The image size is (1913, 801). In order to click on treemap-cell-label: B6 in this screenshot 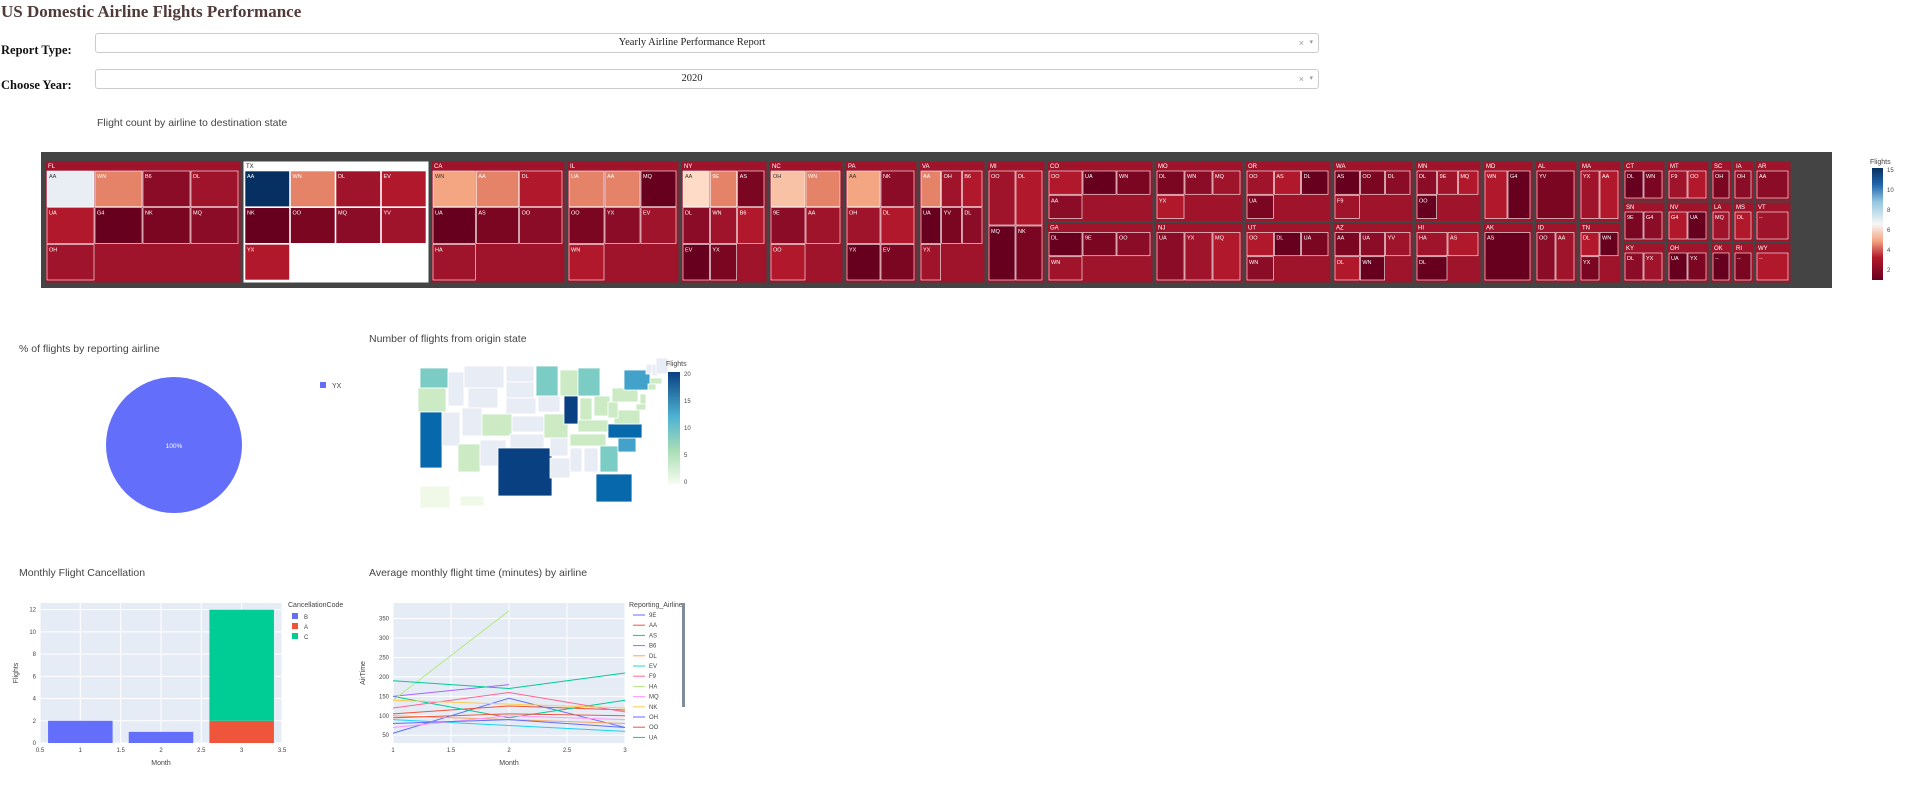, I will do `click(967, 177)`.